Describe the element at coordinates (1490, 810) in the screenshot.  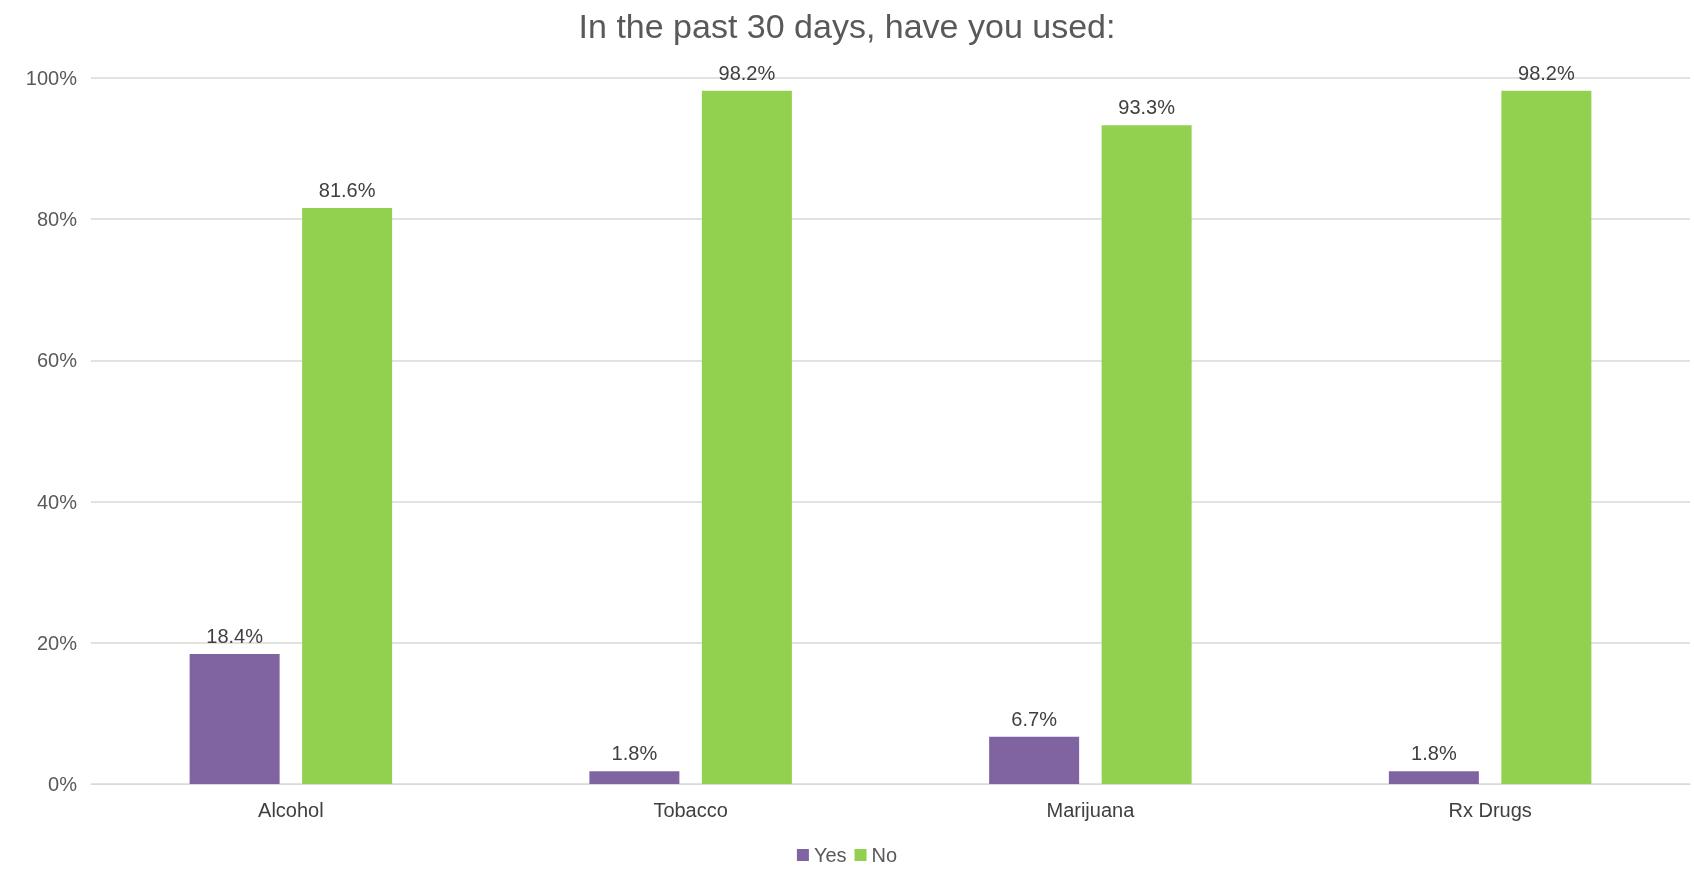
I see `x-tick-label: Rx Drugs` at that location.